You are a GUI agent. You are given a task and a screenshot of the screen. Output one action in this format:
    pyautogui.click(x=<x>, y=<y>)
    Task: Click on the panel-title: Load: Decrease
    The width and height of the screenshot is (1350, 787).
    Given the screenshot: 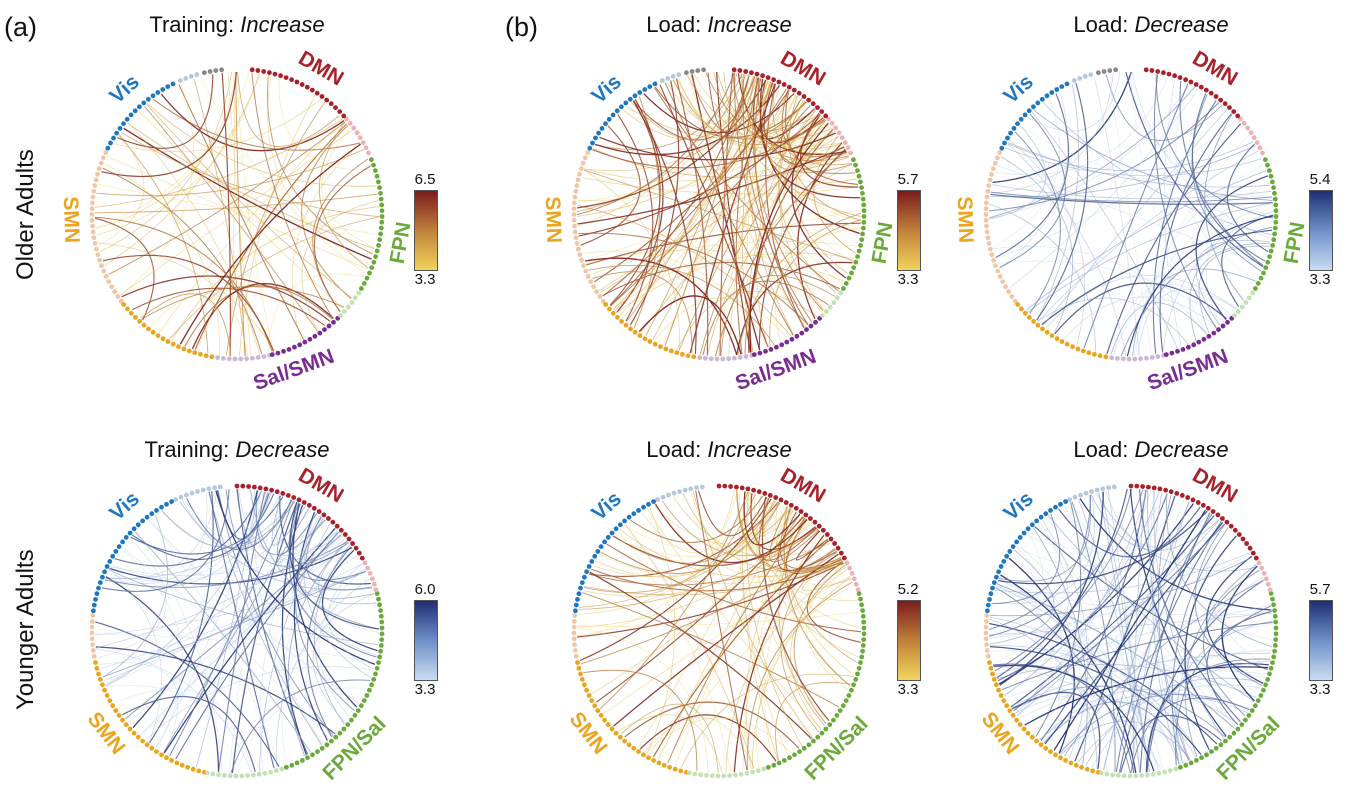 What is the action you would take?
    pyautogui.click(x=1151, y=24)
    